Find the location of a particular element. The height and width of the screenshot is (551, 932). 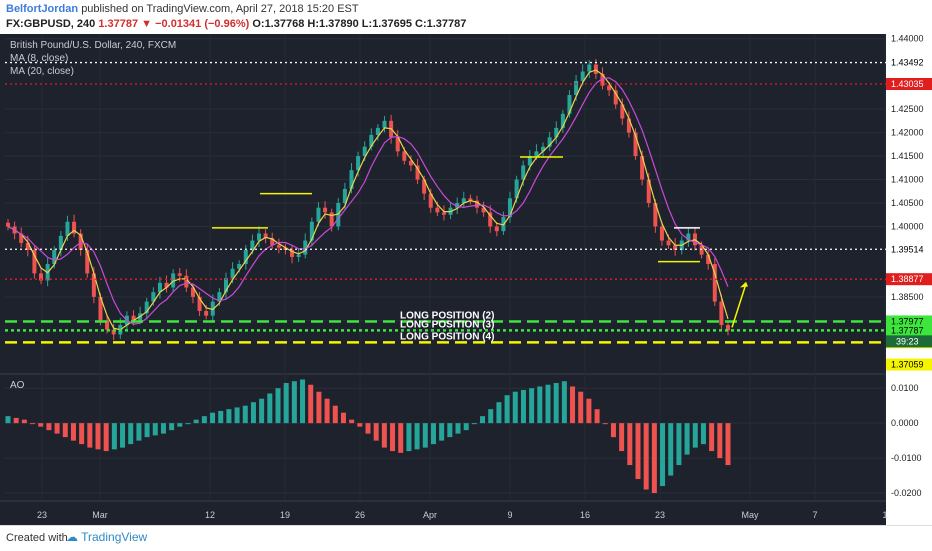

level-price-label: 1.37977 is located at coordinates (907, 321).